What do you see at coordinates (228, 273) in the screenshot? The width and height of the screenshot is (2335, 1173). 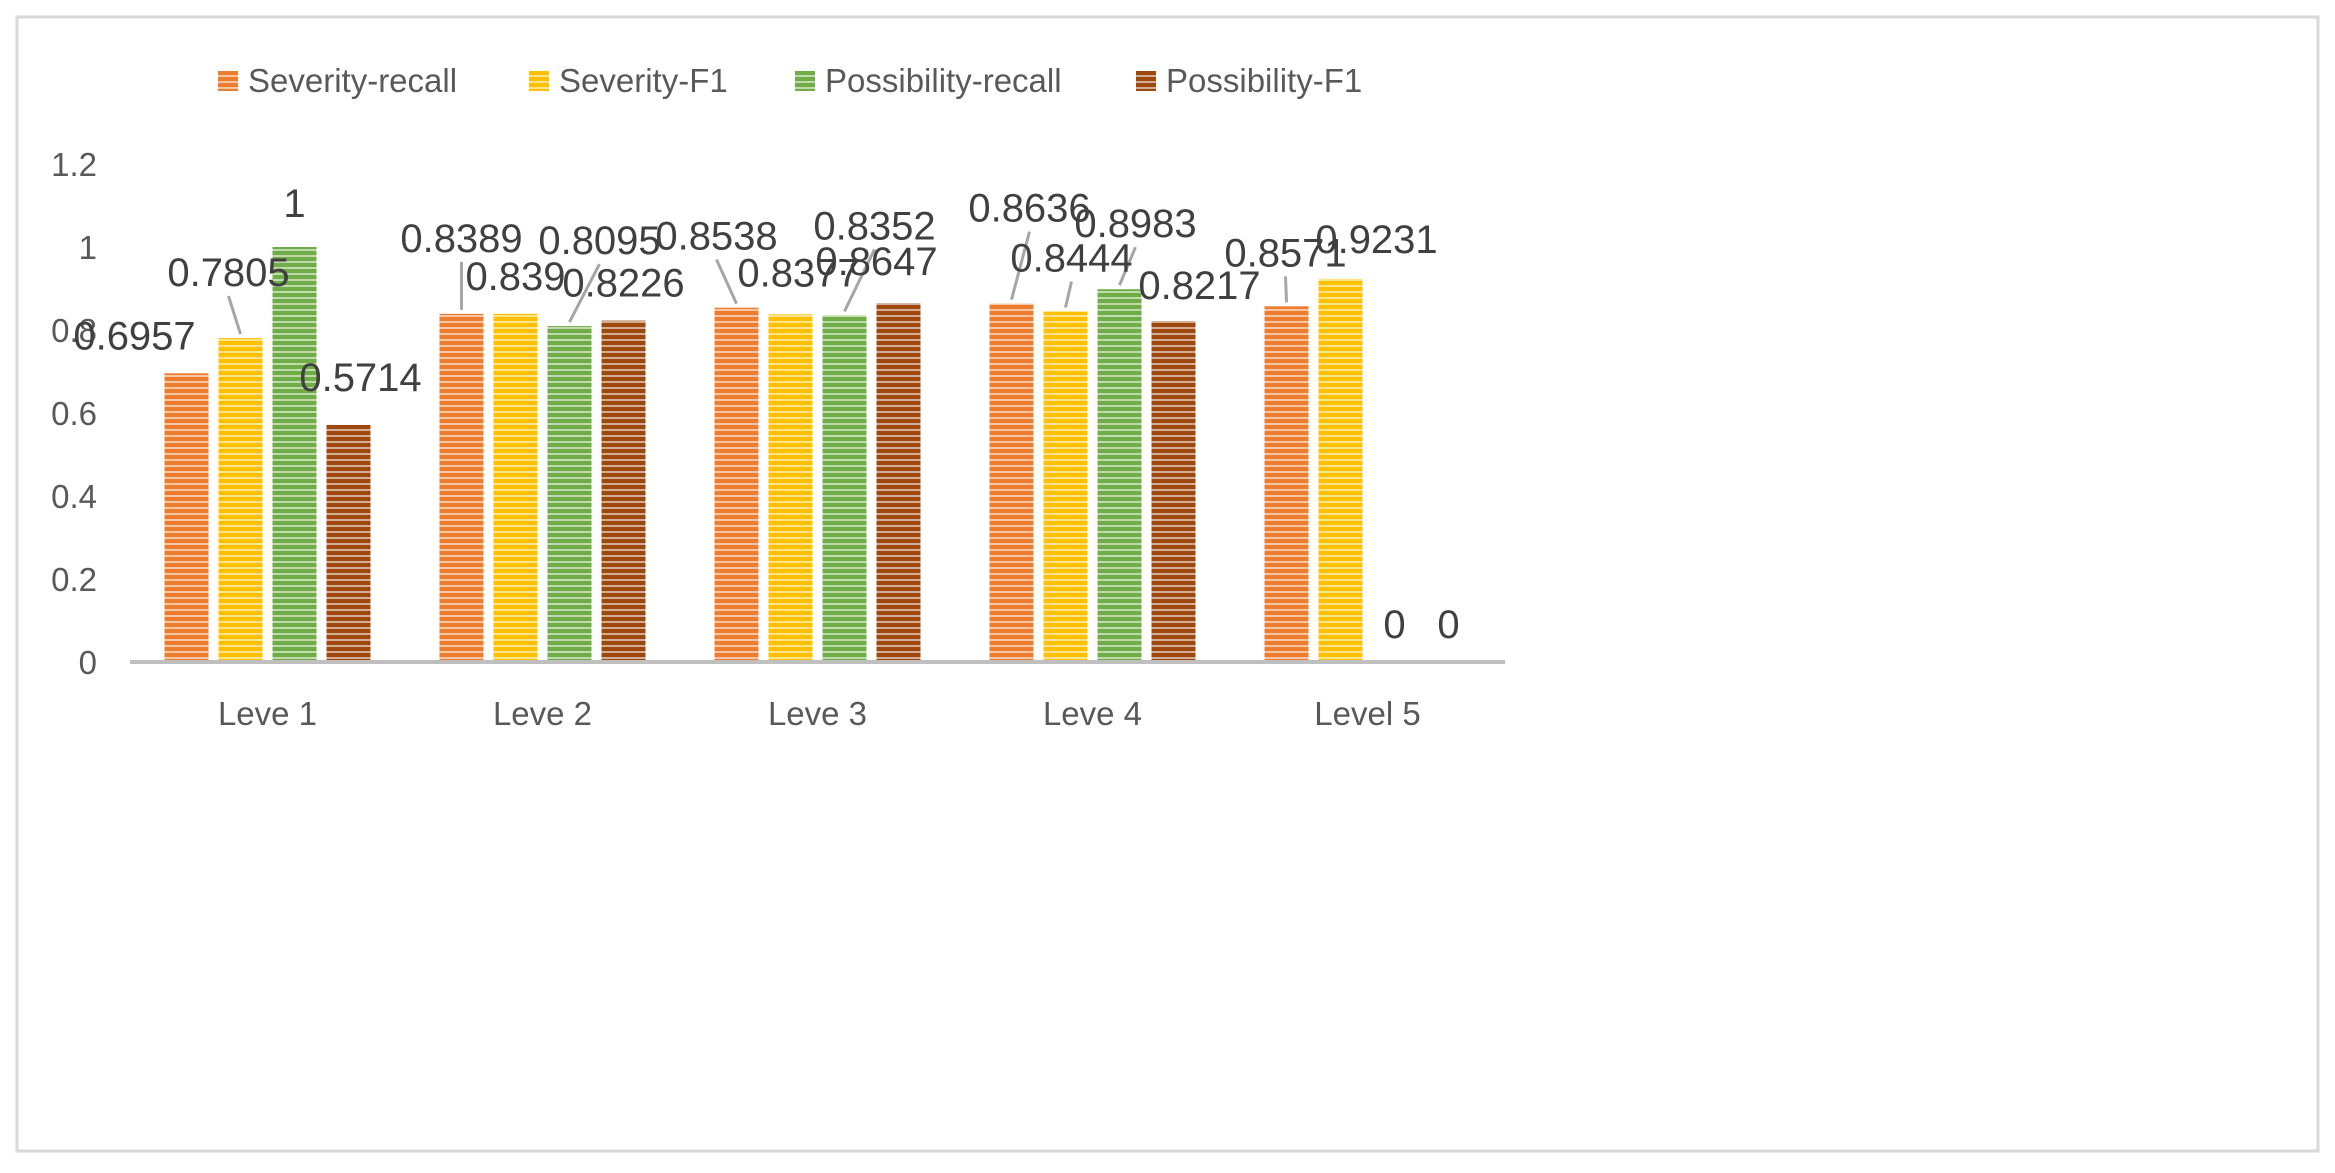 I see `data-label: 0.7805` at bounding box center [228, 273].